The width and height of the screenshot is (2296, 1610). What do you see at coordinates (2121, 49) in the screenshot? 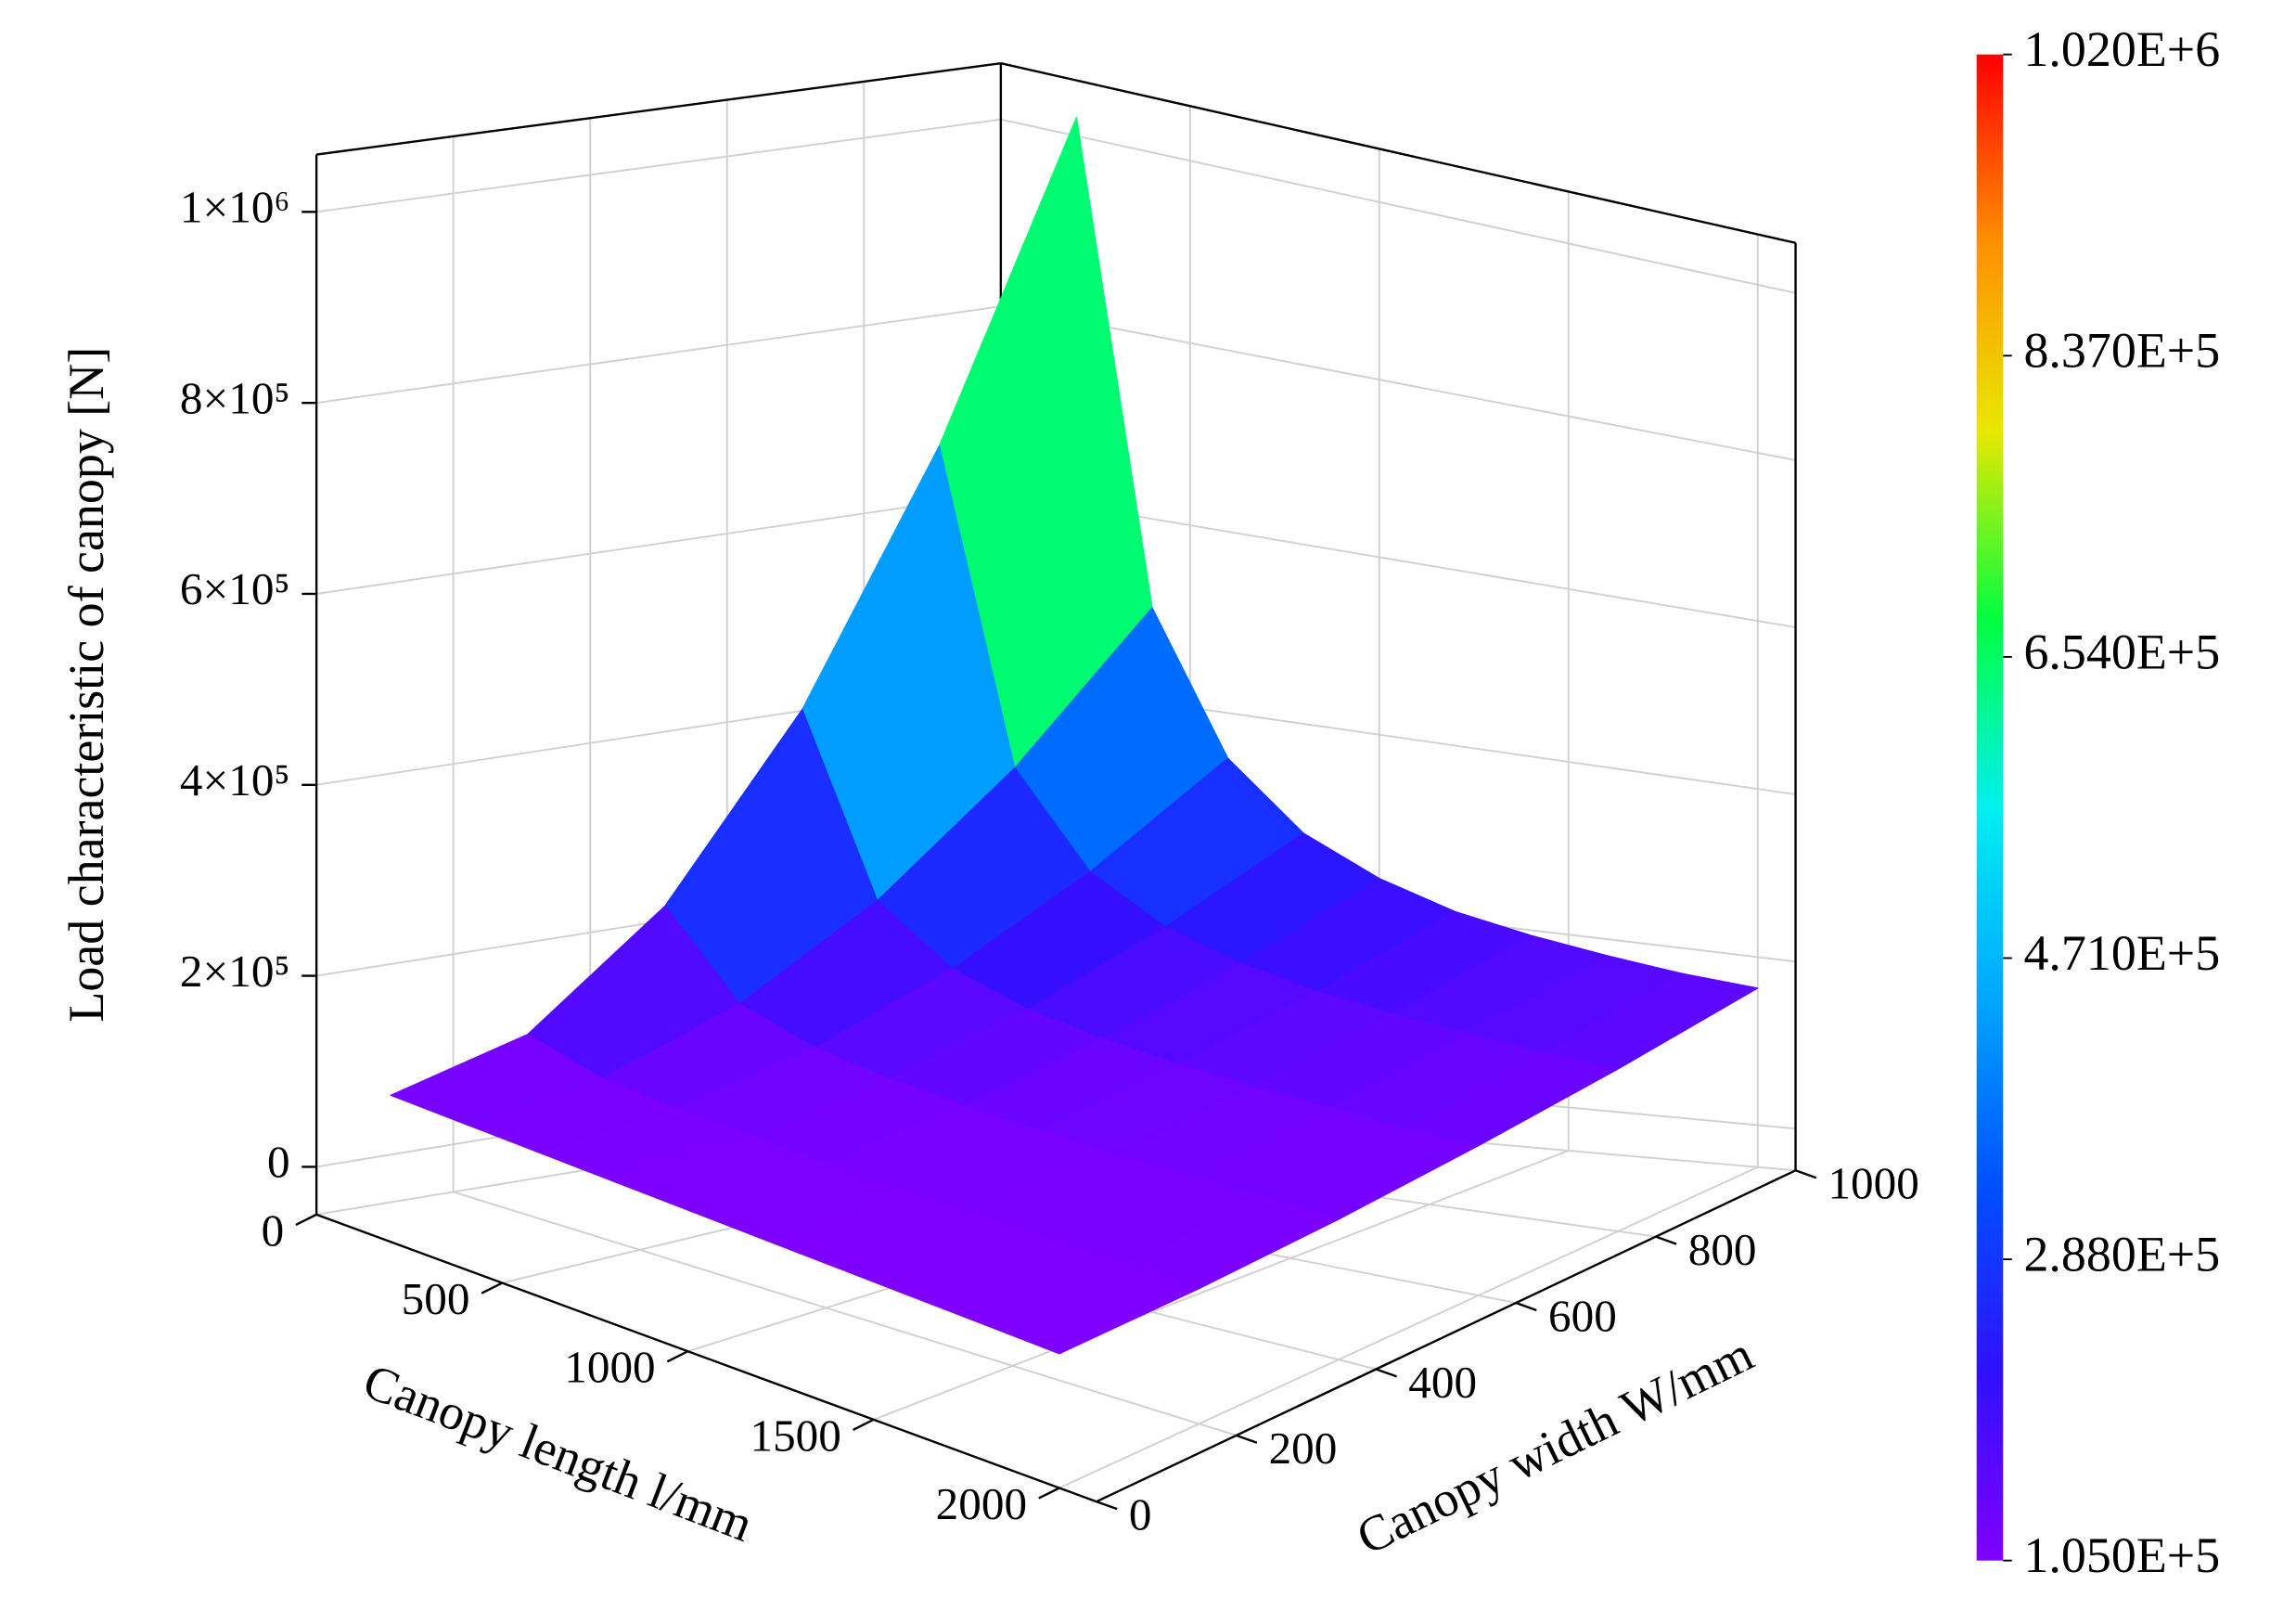
I see `colorbar-label: 1.020E+6` at bounding box center [2121, 49].